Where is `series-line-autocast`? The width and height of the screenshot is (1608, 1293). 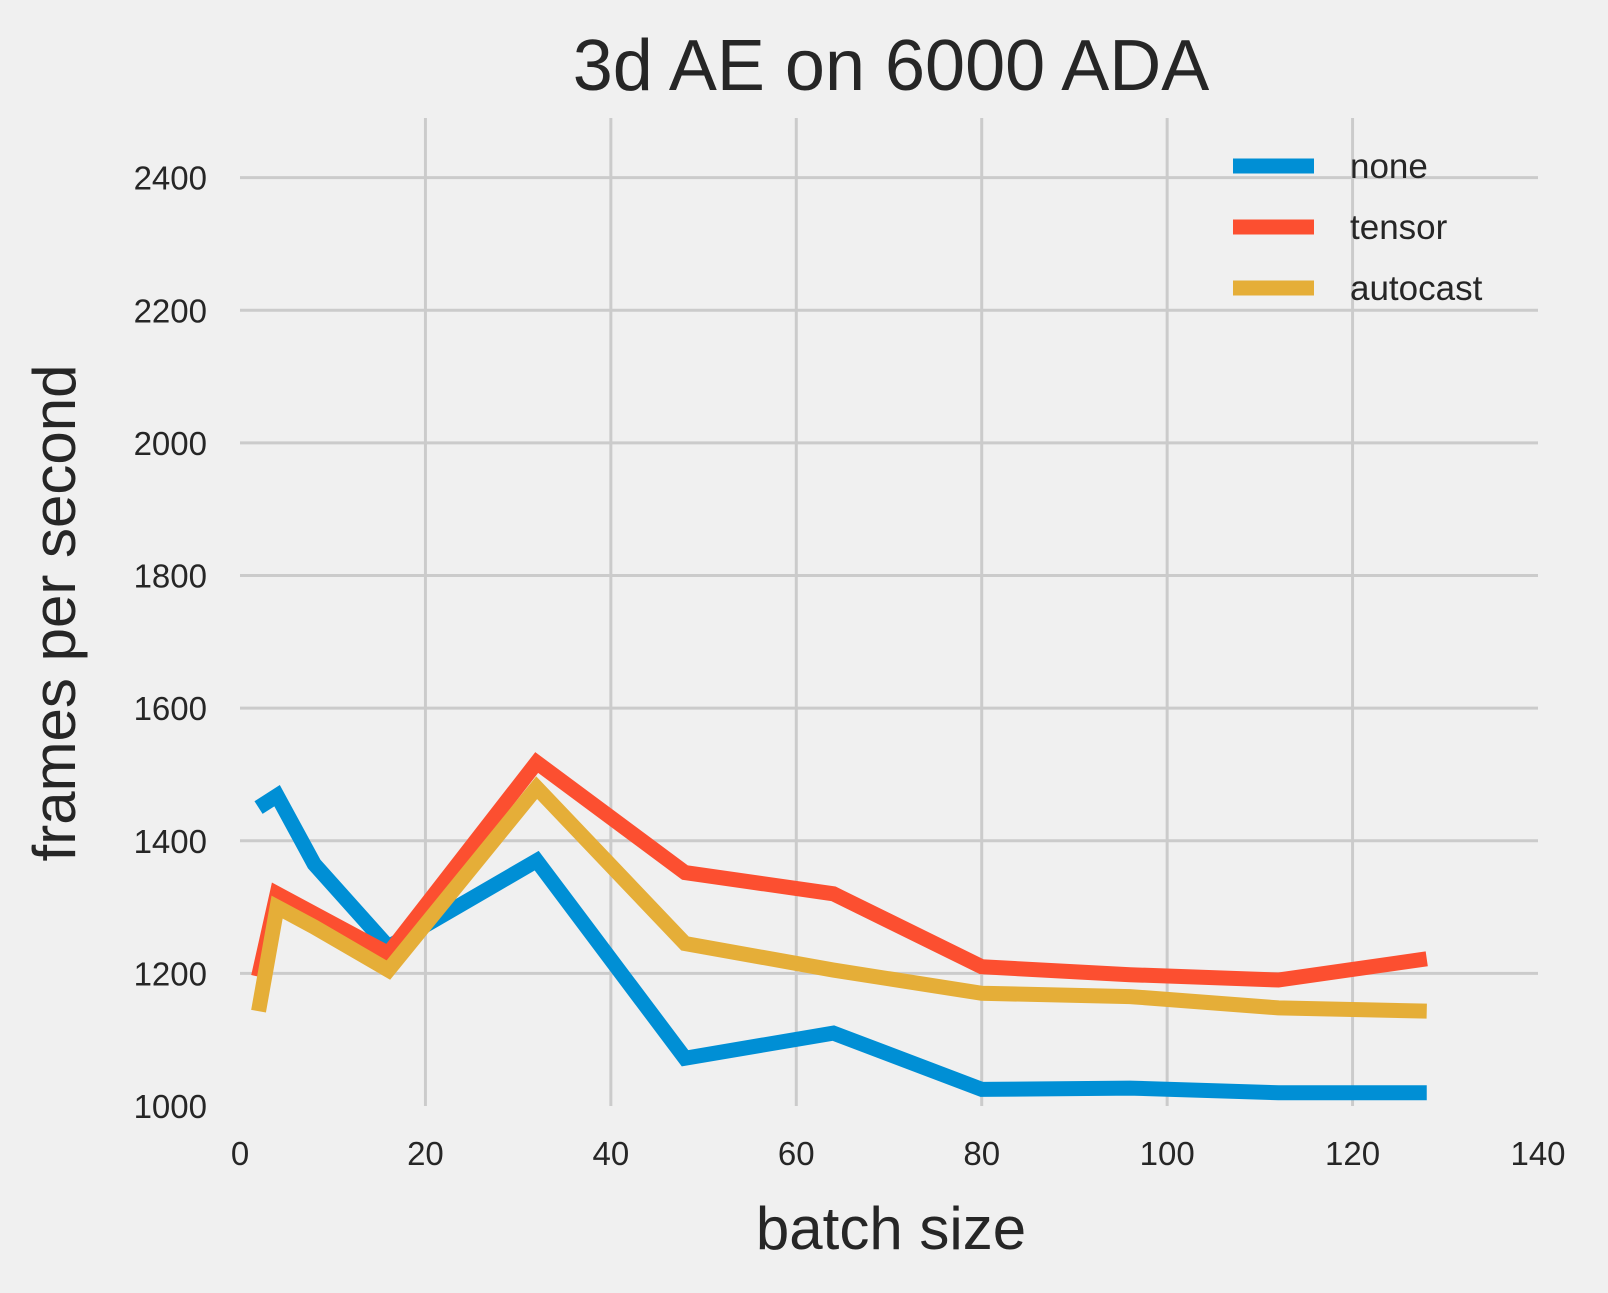 series-line-autocast is located at coordinates (839, 897).